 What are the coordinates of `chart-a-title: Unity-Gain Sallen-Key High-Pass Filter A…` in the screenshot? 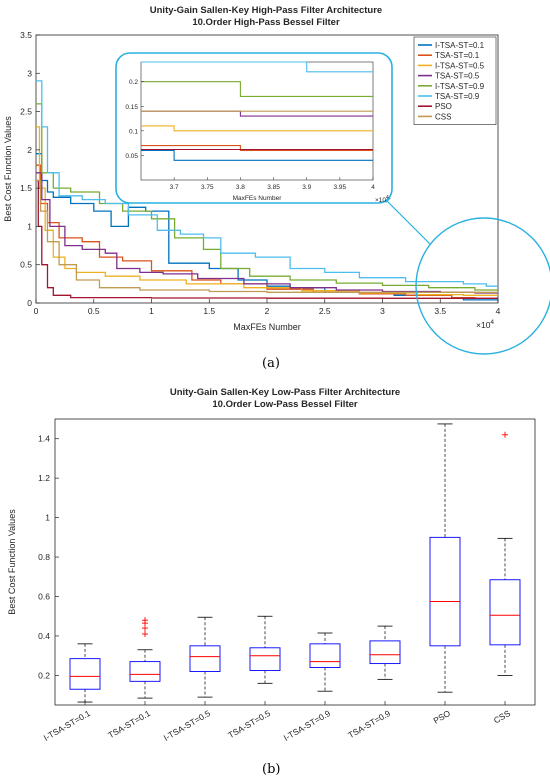 It's located at (266, 10).